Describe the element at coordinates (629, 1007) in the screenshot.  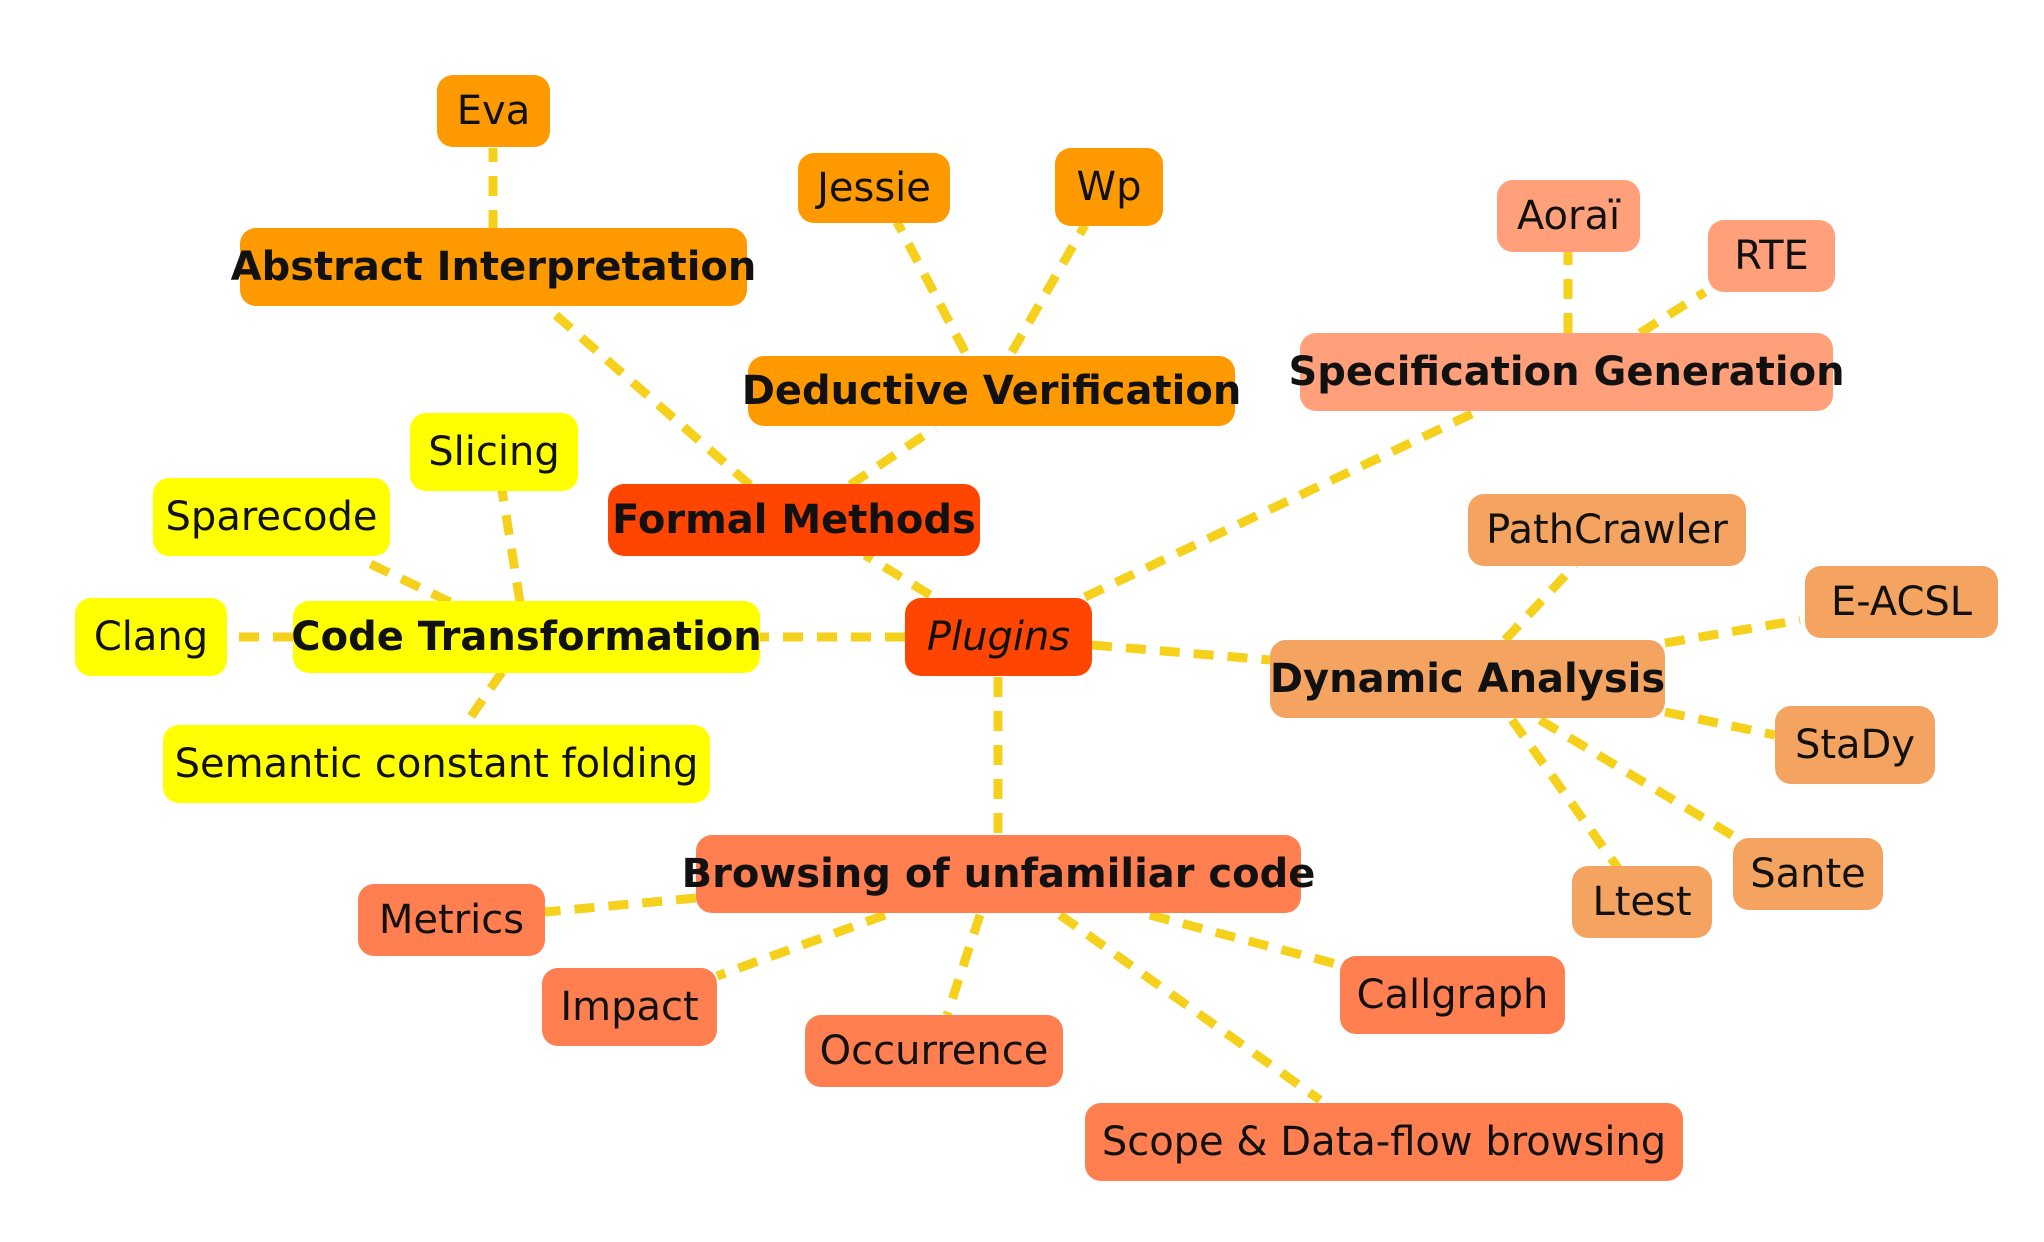
I see `node-impact: Impact` at that location.